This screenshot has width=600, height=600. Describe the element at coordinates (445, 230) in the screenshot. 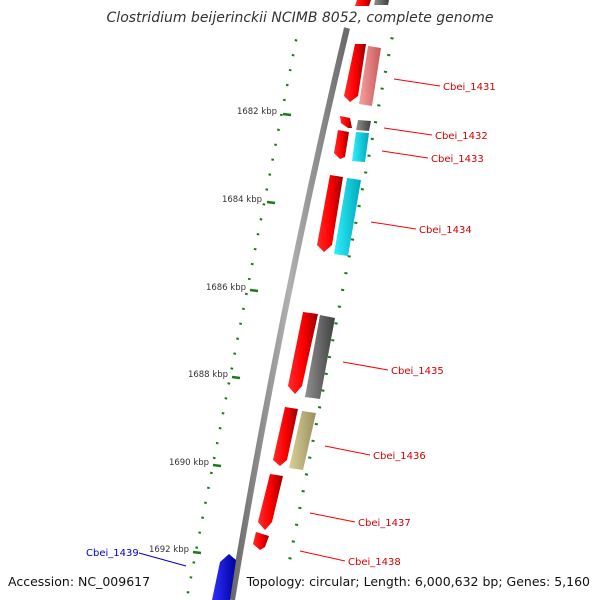

I see `gene-label-cbei-1434: Cbei_1434` at that location.